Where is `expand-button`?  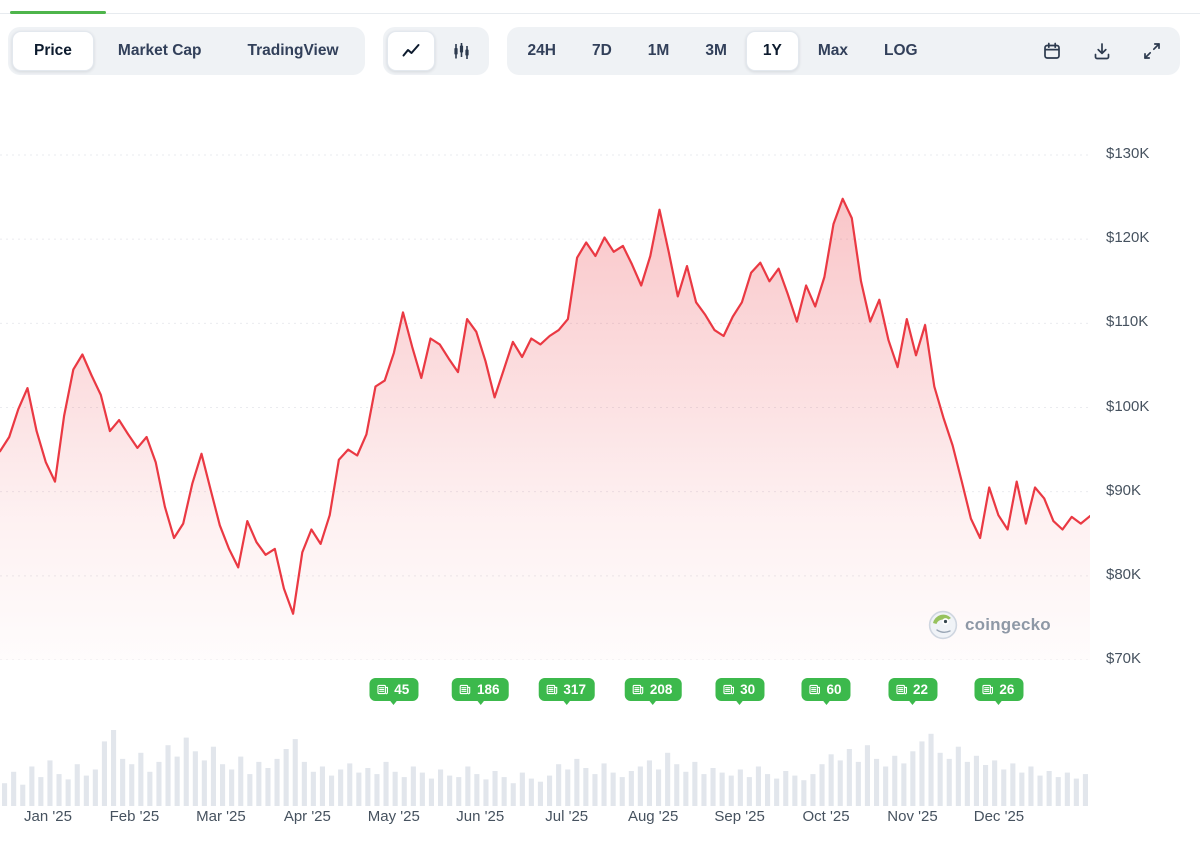
expand-button is located at coordinates (1152, 51).